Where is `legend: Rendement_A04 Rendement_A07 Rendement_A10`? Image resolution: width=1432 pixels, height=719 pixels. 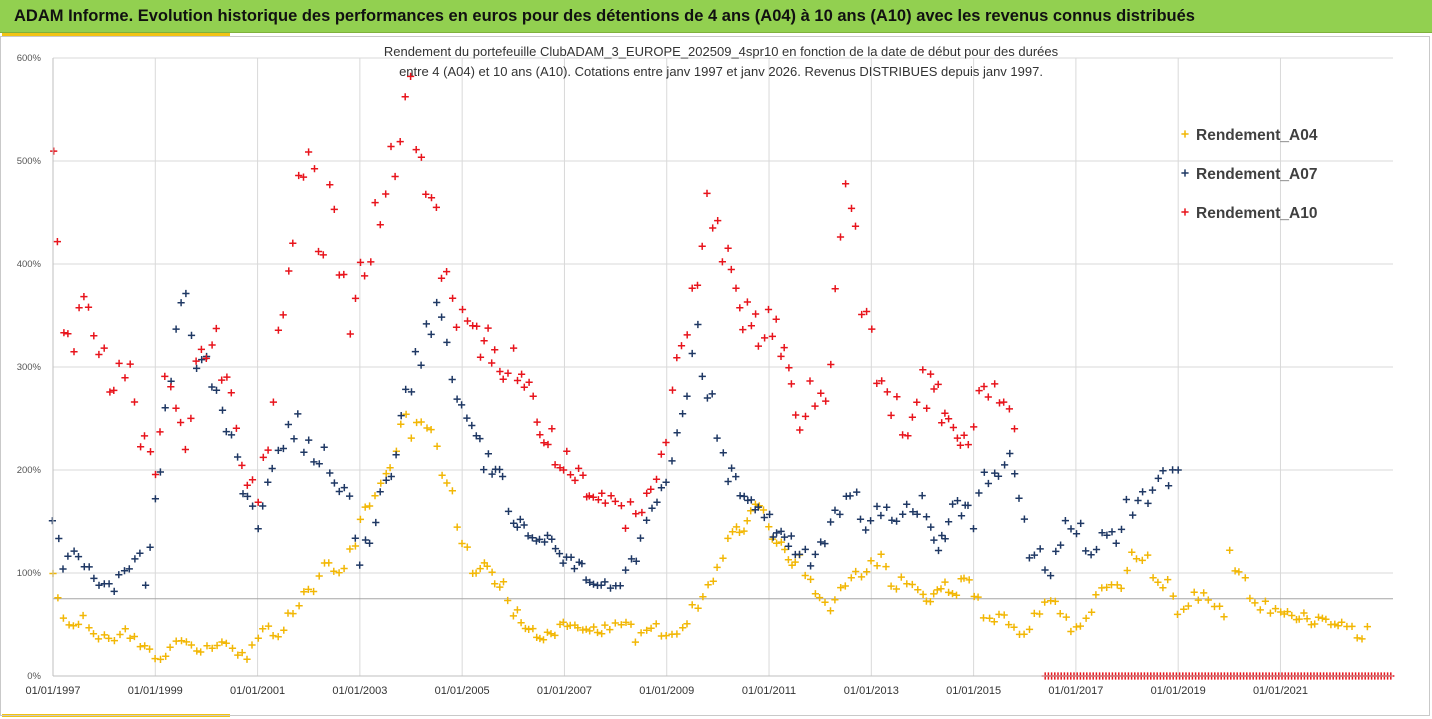 legend: Rendement_A04 Rendement_A07 Rendement_A10 is located at coordinates (1249, 174).